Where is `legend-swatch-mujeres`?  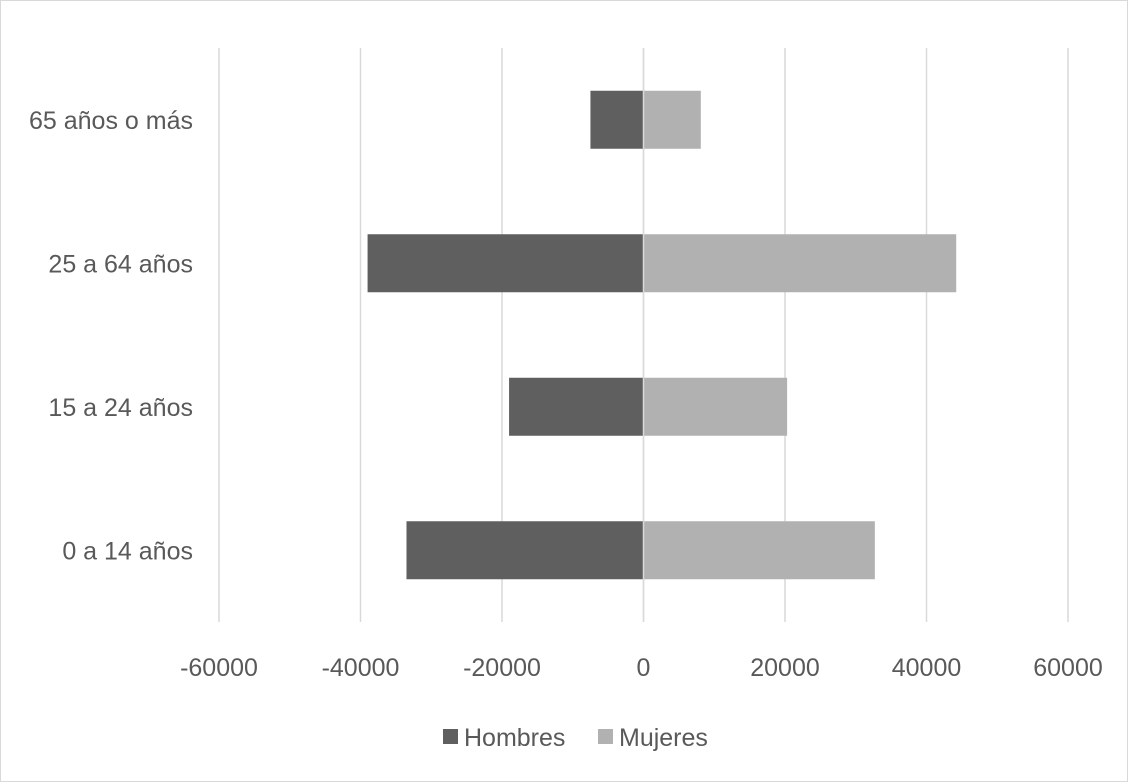
legend-swatch-mujeres is located at coordinates (605, 736).